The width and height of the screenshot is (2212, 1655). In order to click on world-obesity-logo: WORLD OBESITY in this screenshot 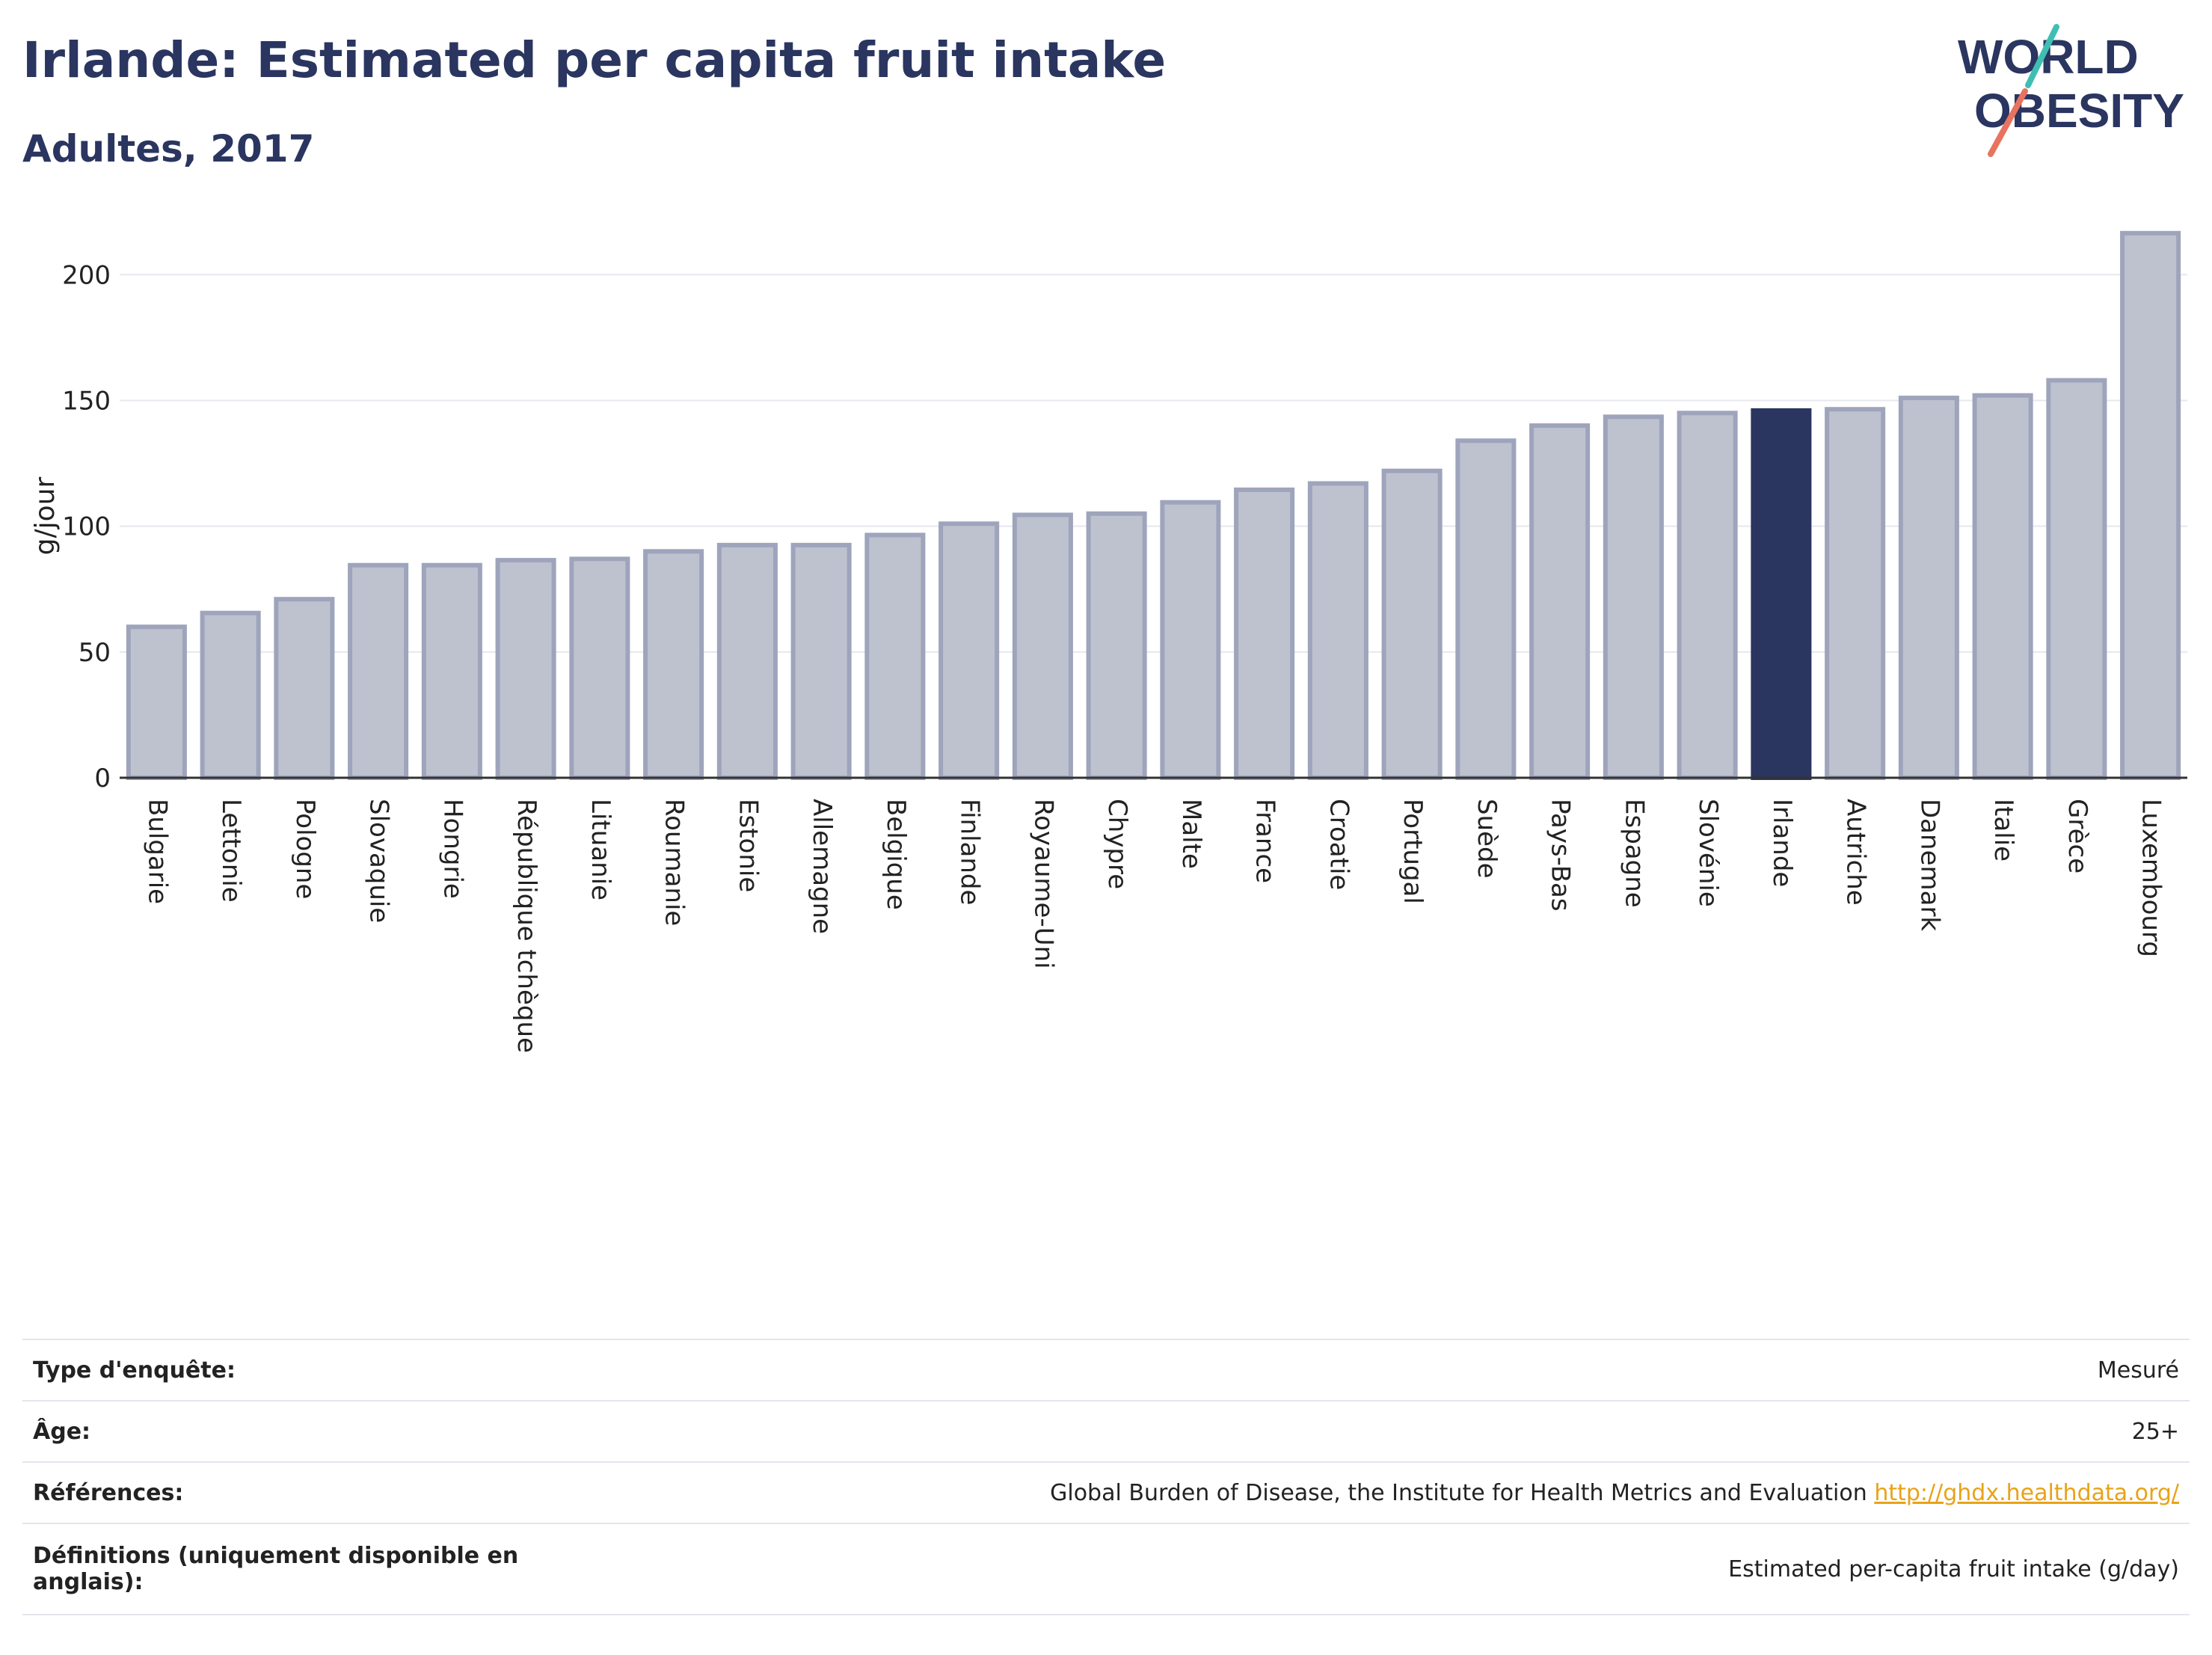, I will do `click(2071, 90)`.